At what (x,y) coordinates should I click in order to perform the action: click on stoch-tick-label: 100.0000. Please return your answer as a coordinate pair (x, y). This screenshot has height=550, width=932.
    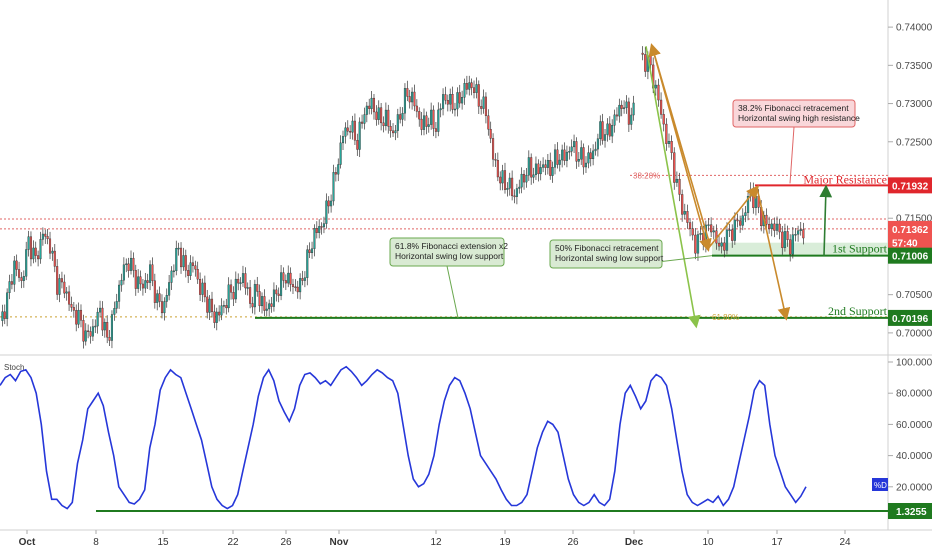
    Looking at the image, I should click on (914, 363).